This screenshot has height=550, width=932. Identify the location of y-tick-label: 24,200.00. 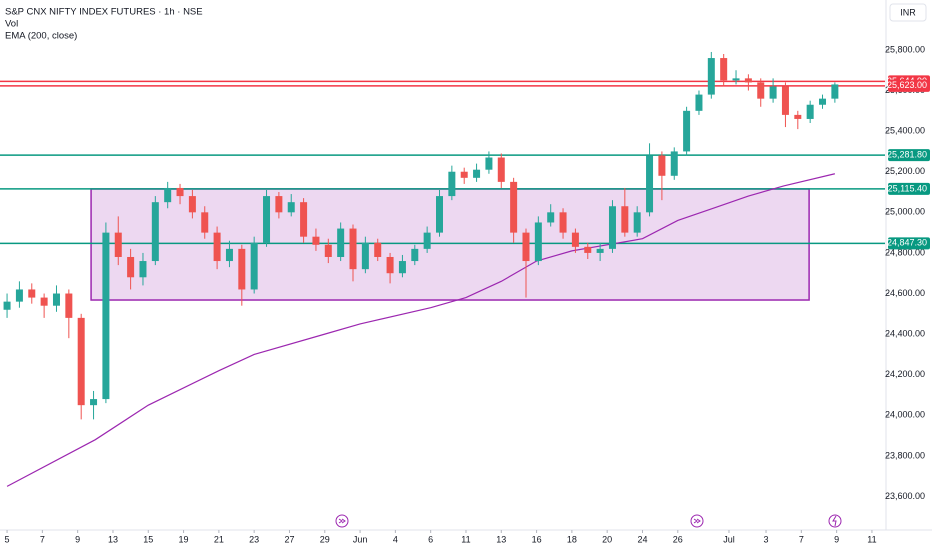
(905, 374).